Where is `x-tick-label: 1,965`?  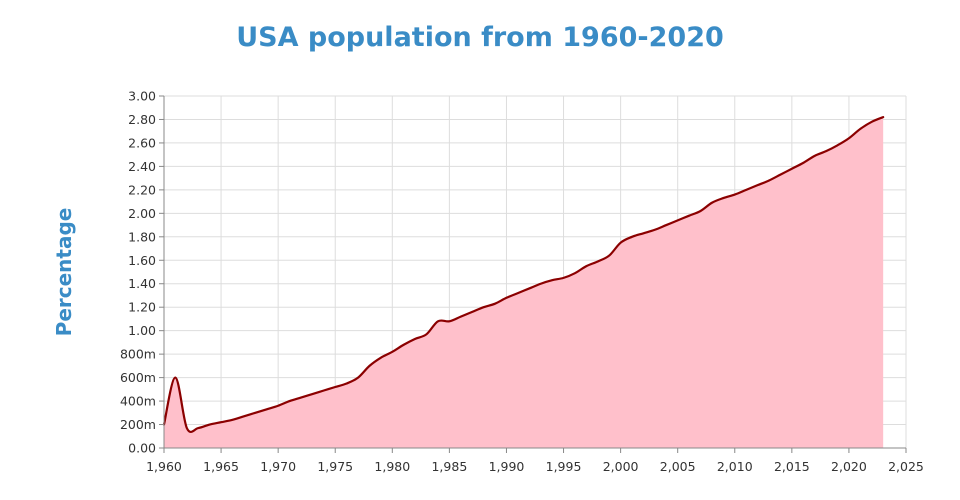 x-tick-label: 1,965 is located at coordinates (221, 466).